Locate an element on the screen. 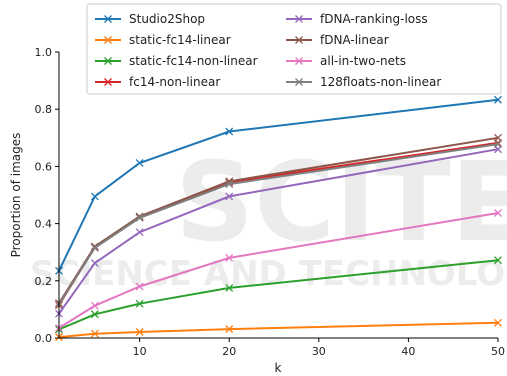 Image resolution: width=507 pixels, height=376 pixels. legend-label: 128floats-non-linear is located at coordinates (380, 82).